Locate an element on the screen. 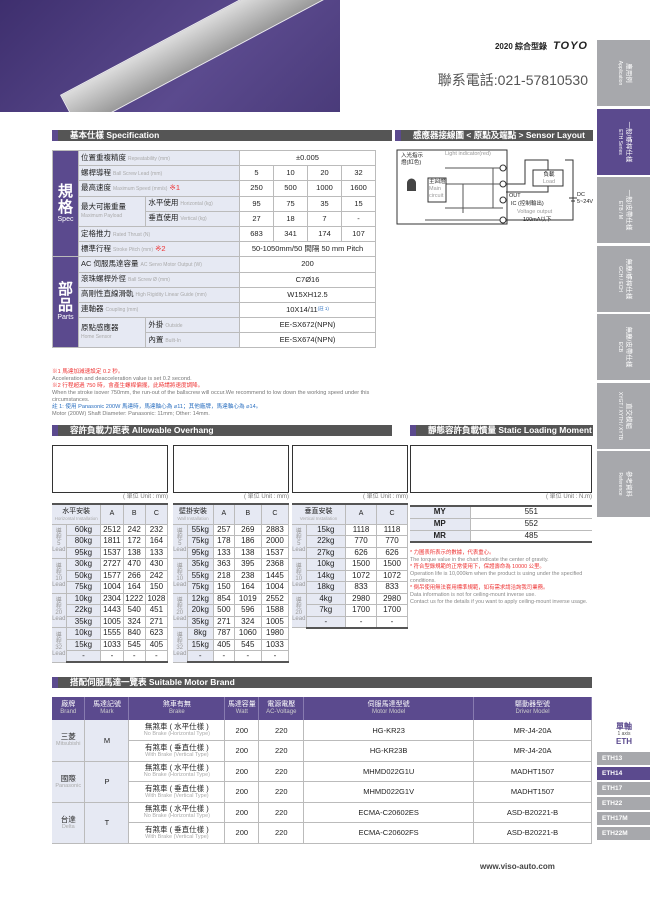  wall-install-diagram is located at coordinates (231, 469).